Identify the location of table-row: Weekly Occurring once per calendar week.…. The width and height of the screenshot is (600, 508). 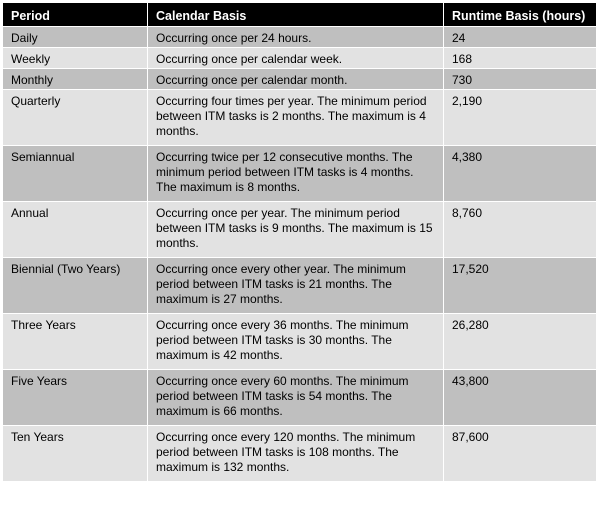
(299, 58).